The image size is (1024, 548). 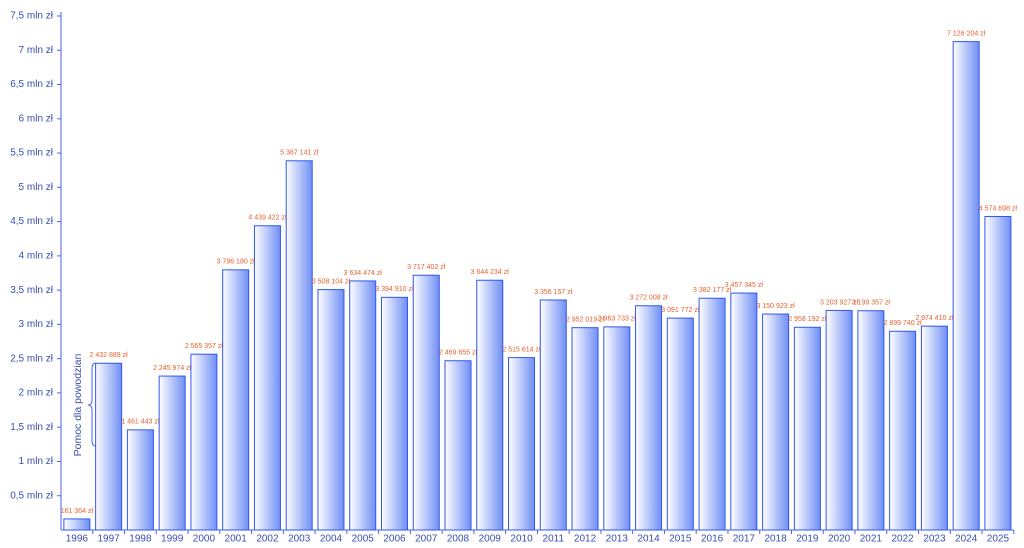 What do you see at coordinates (776, 306) in the screenshot?
I see `value-label: 3 150 923 zł` at bounding box center [776, 306].